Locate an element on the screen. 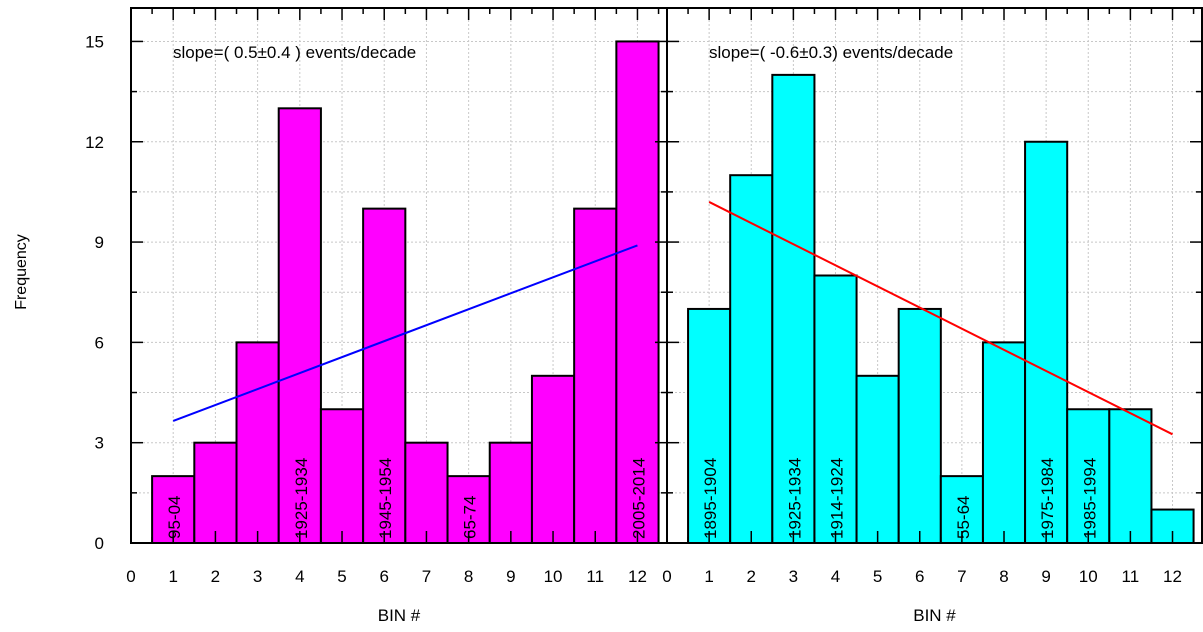 This screenshot has width=1203, height=632. bar-label-bin-4: 1925-1934 is located at coordinates (301, 498).